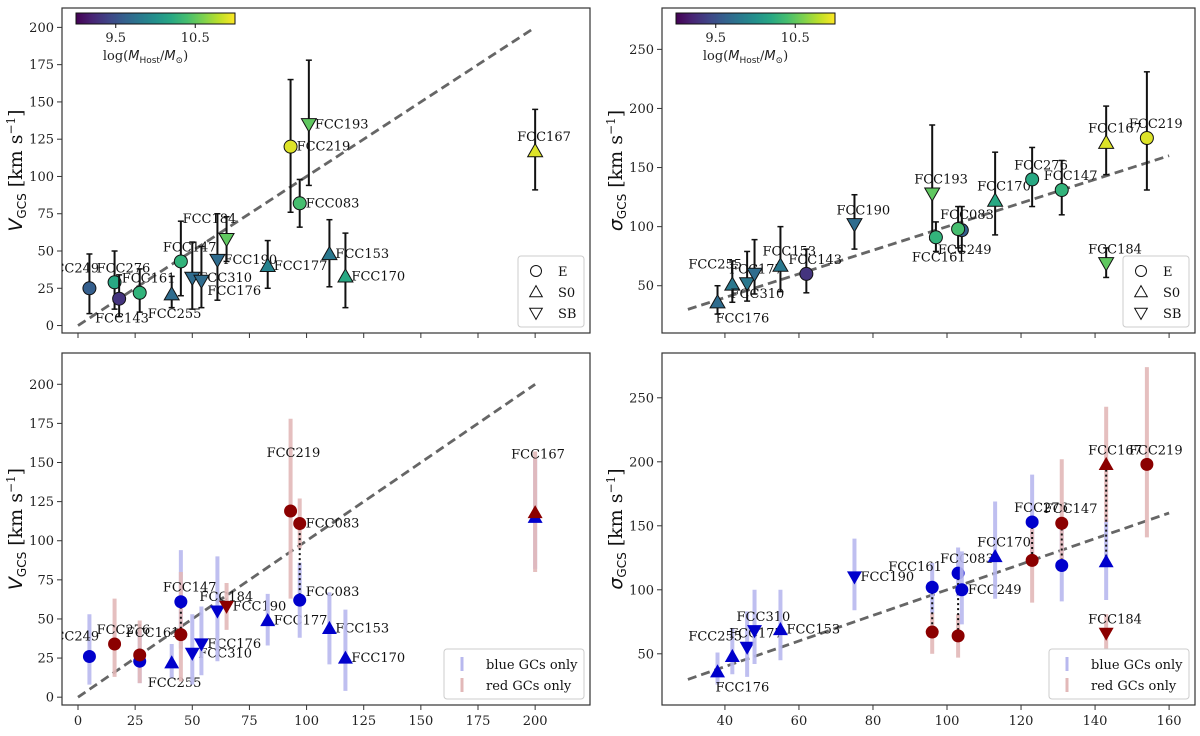  I want to click on x-tick-label: 175, so click(478, 721).